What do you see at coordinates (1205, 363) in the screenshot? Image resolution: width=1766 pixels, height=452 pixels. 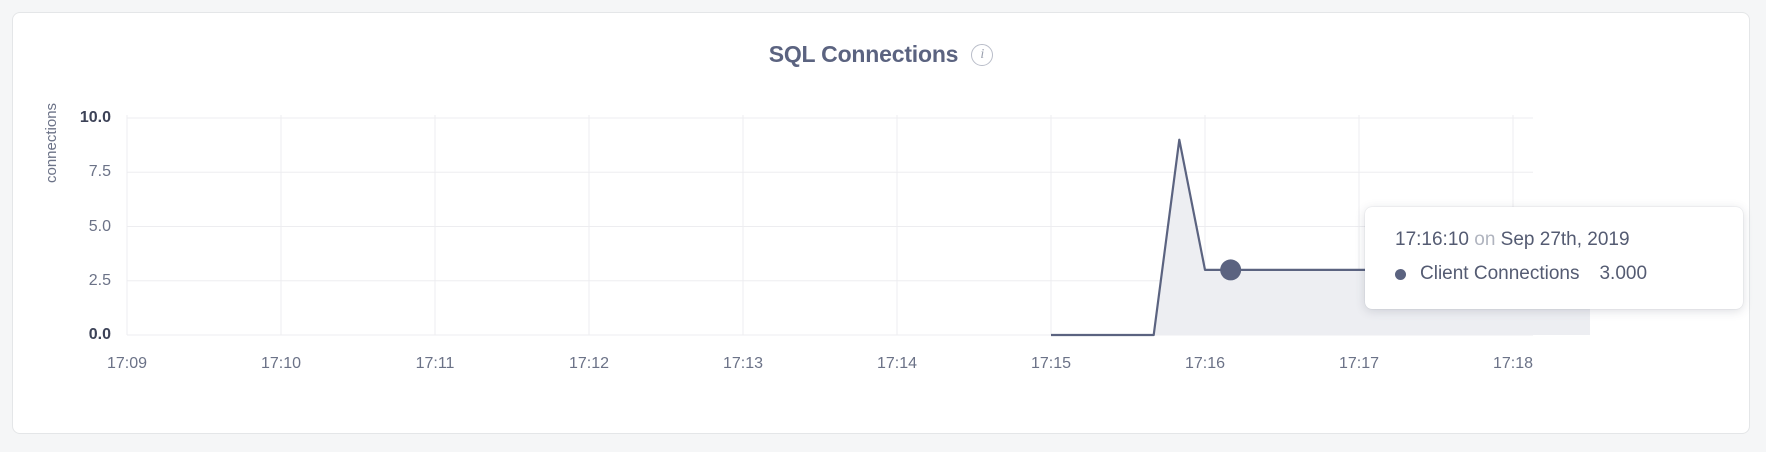 I see `x-axis-tick-label: 17:16` at bounding box center [1205, 363].